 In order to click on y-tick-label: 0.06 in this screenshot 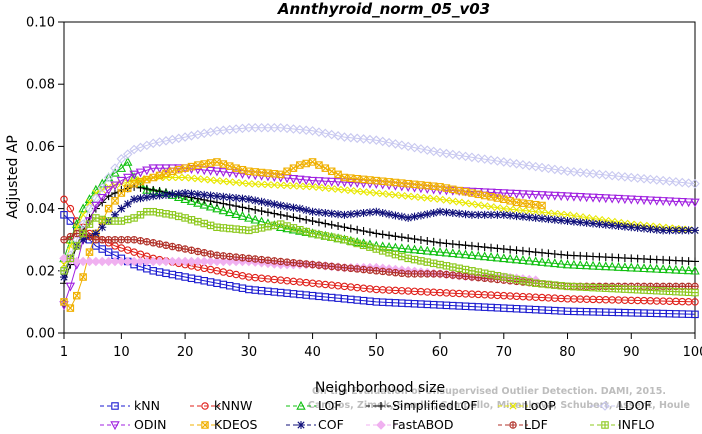, I will do `click(40, 147)`.